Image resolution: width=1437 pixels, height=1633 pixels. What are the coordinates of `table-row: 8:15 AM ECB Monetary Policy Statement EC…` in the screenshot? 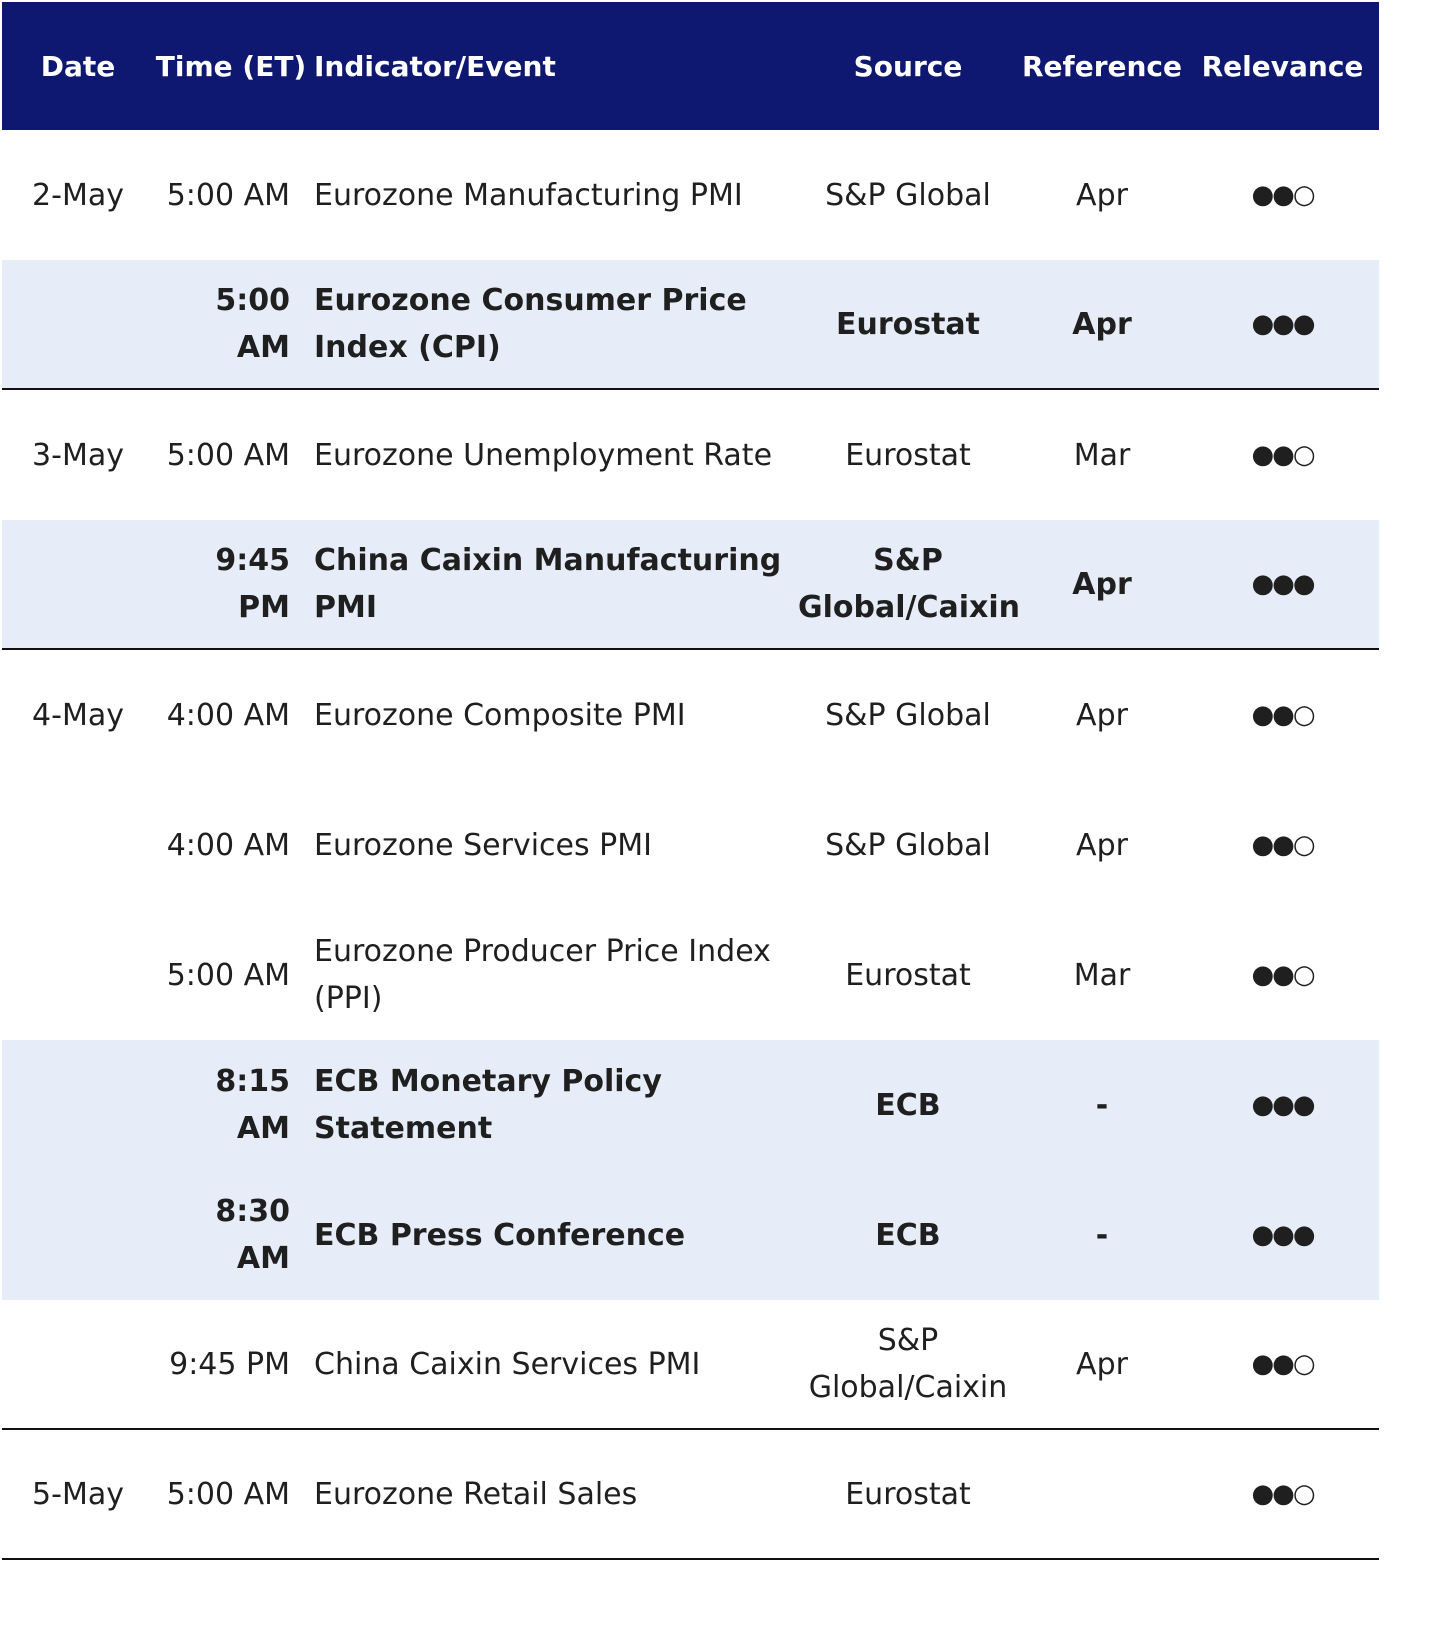 It's located at (690, 1105).